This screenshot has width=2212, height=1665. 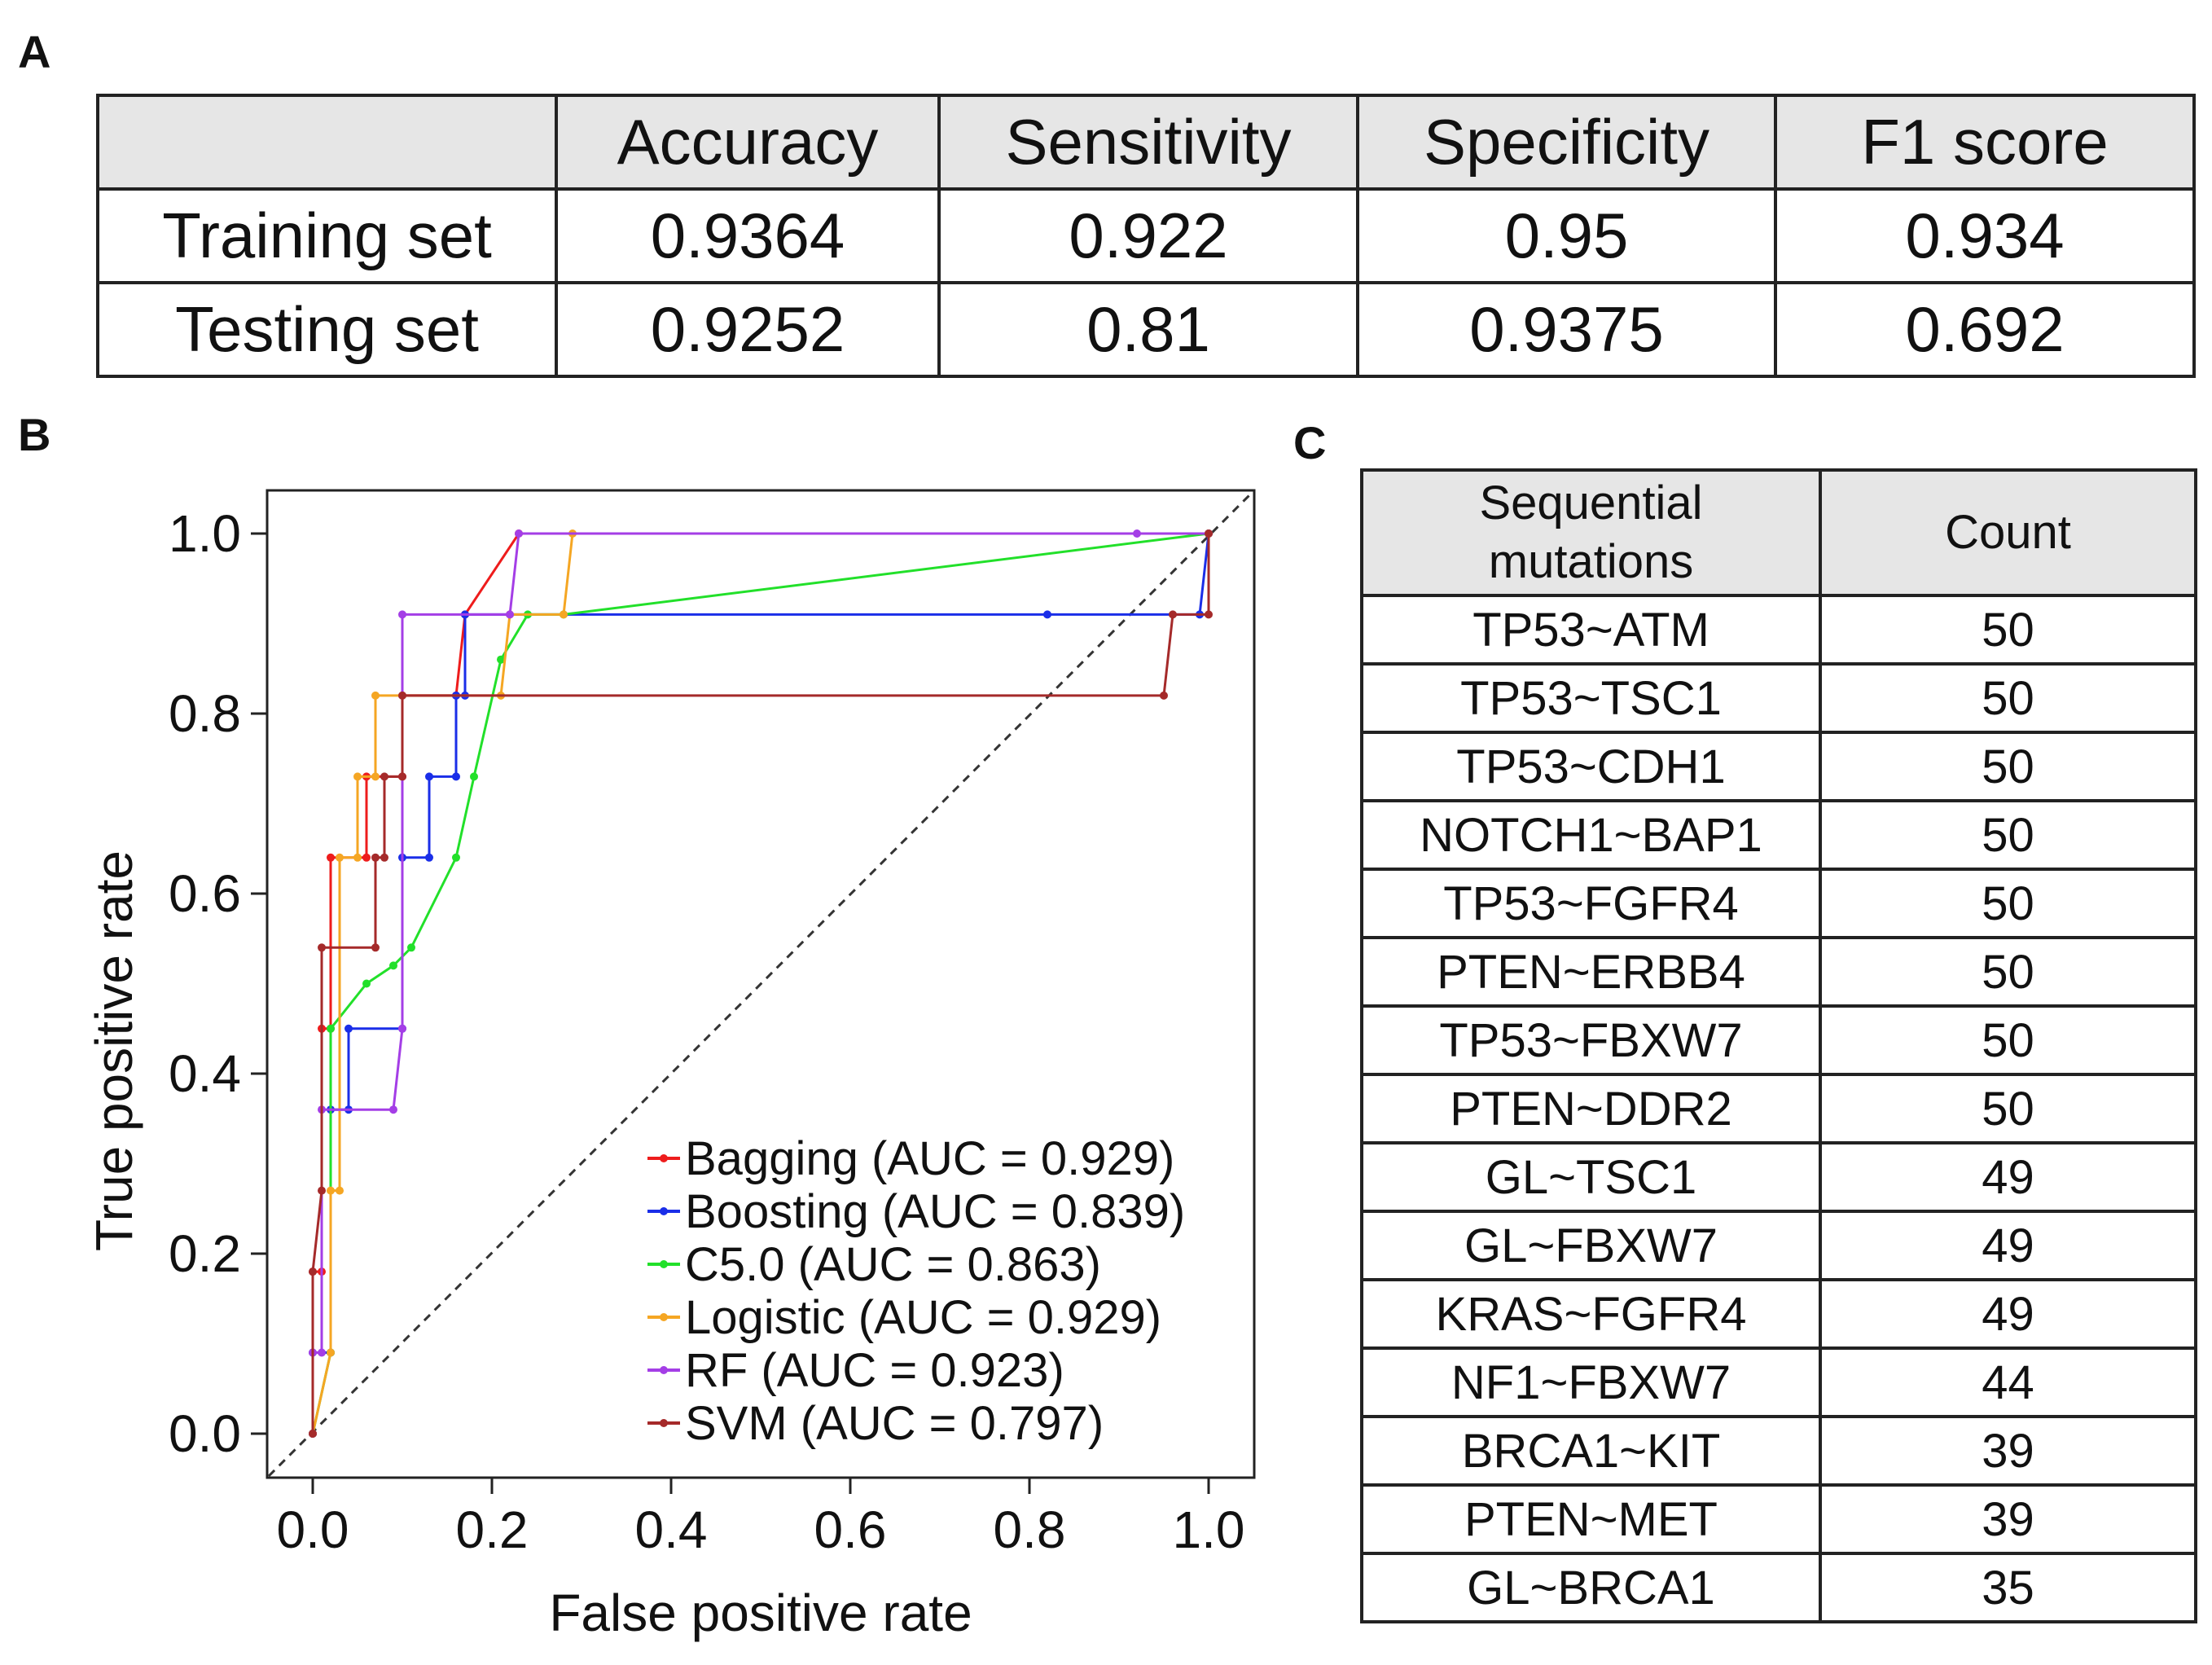 What do you see at coordinates (930, 1158) in the screenshot?
I see `legend-entry: Bagging (AUC = 0.929)` at bounding box center [930, 1158].